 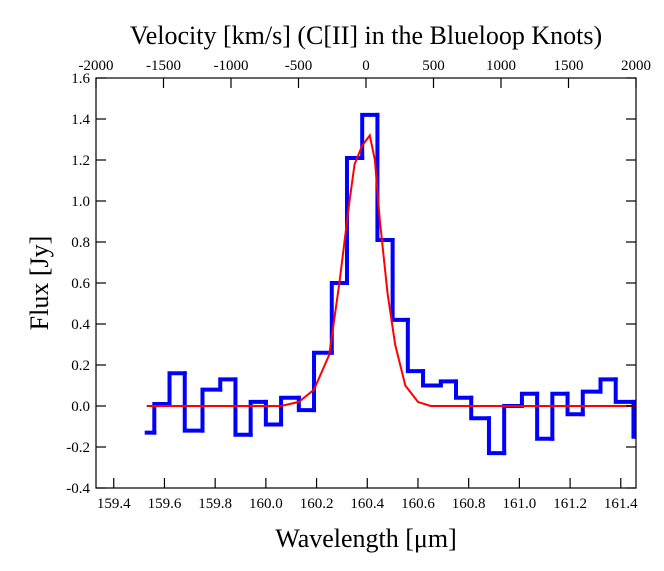 I want to click on x2-tick-label: 1500, so click(x=569, y=66).